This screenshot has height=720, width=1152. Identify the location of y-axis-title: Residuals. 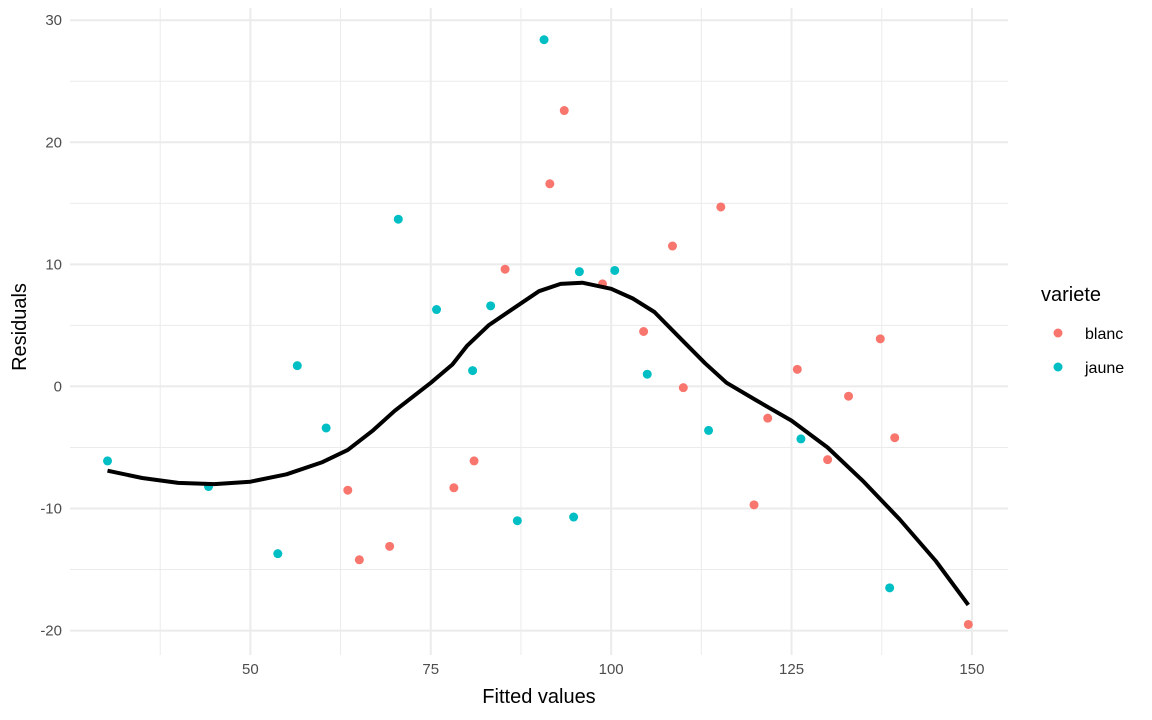
(20, 327).